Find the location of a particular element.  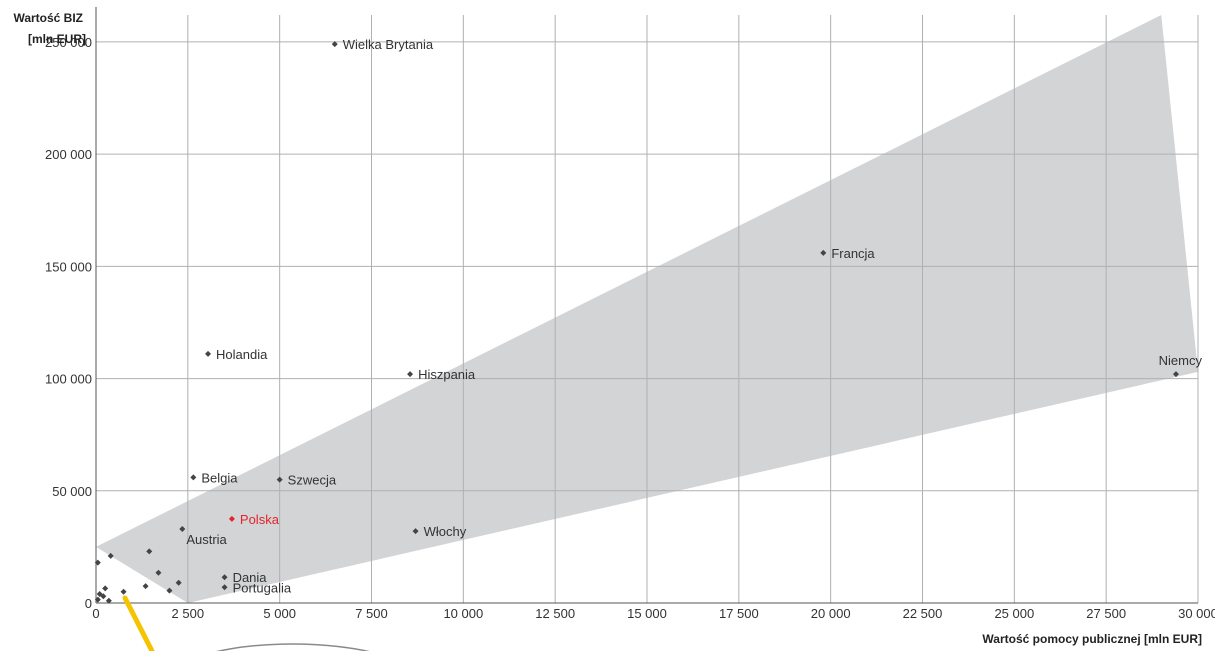

x-tick-label: 27 500 is located at coordinates (1106, 613).